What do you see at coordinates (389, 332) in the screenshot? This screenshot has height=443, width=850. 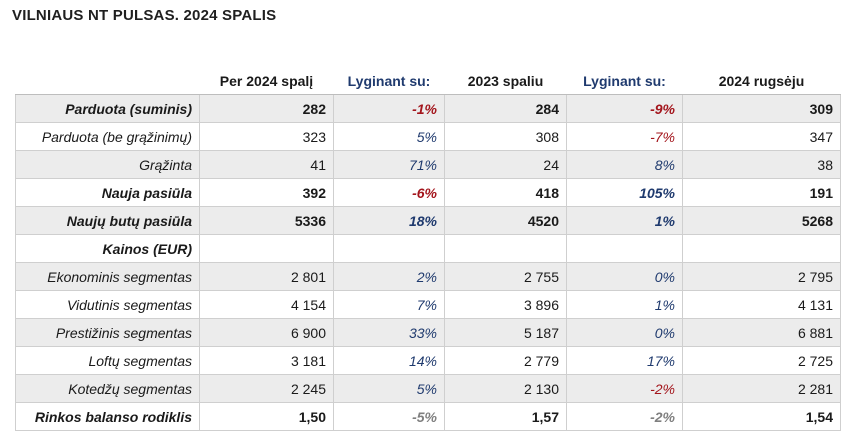 I see `change-yoy: 33%` at bounding box center [389, 332].